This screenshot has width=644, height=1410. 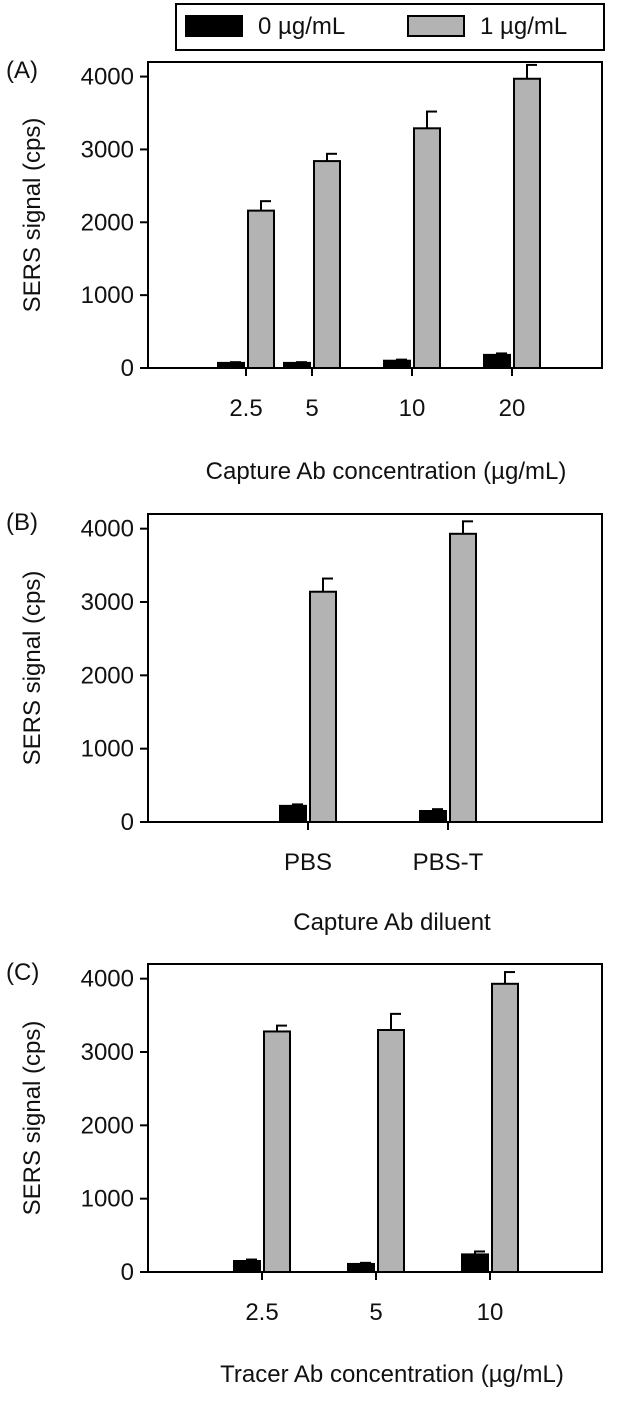 I want to click on x-axis-label: Capture Ab concentration (µg/mL), so click(x=386, y=471).